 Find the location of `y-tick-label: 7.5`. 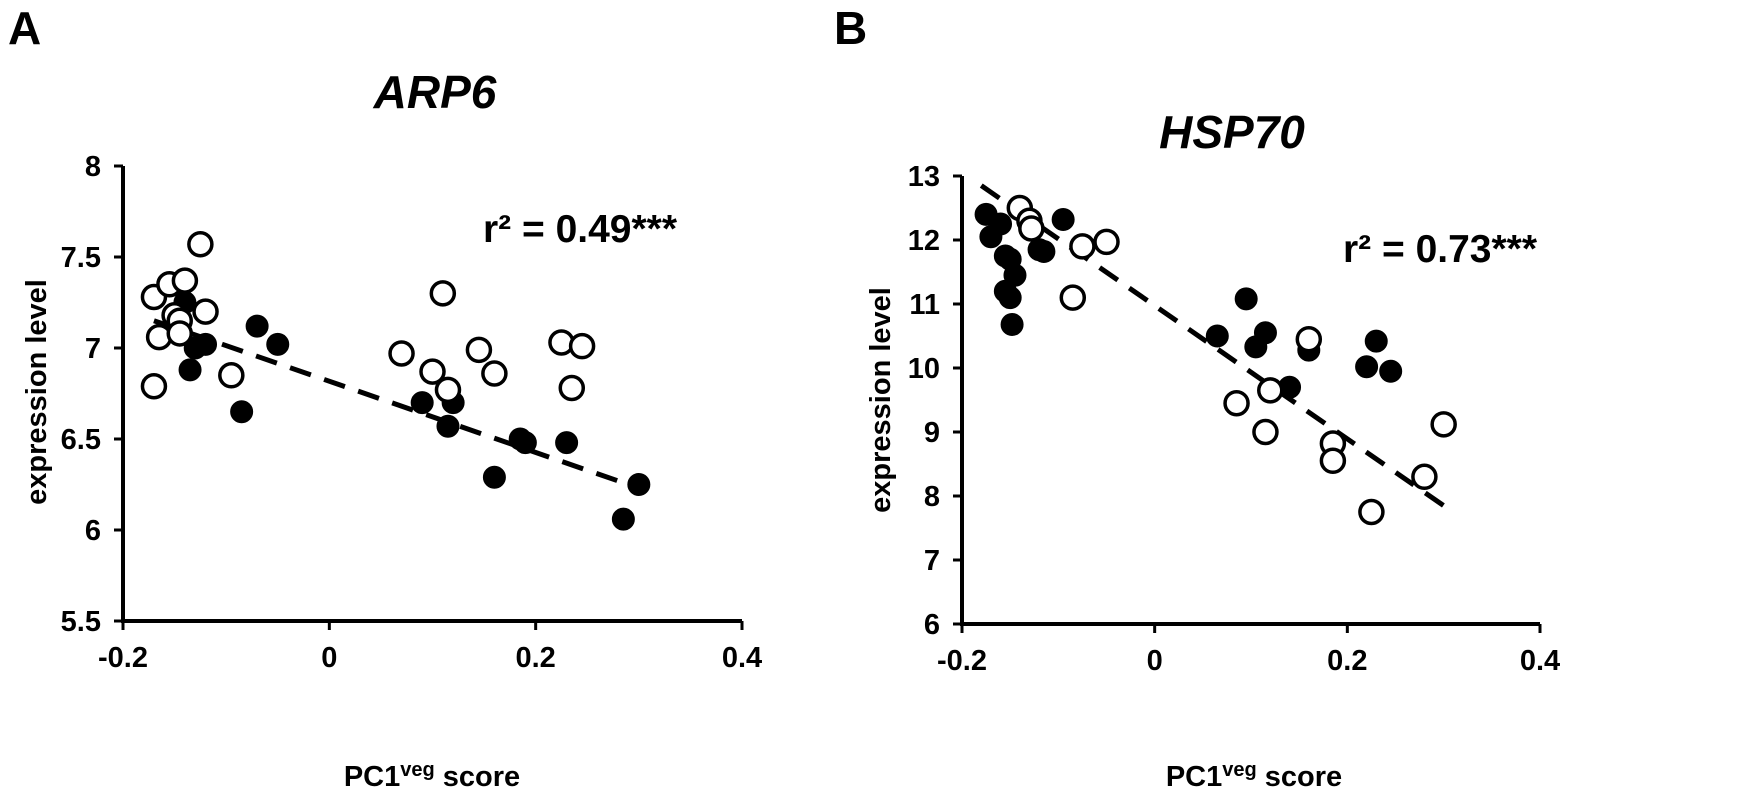

y-tick-label: 7.5 is located at coordinates (81, 258).